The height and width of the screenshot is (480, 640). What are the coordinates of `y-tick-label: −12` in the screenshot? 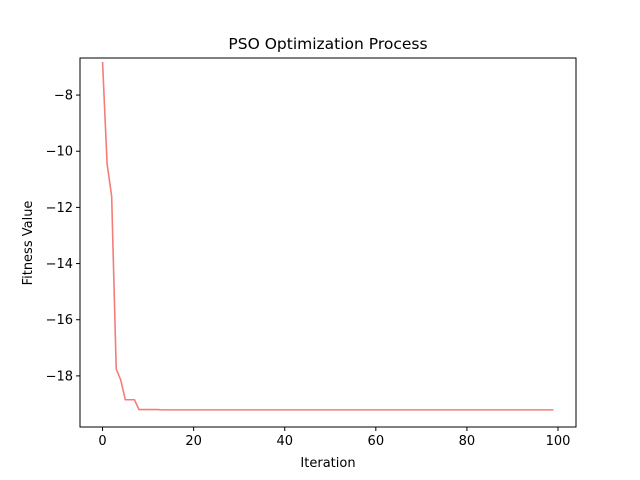 It's located at (59, 208).